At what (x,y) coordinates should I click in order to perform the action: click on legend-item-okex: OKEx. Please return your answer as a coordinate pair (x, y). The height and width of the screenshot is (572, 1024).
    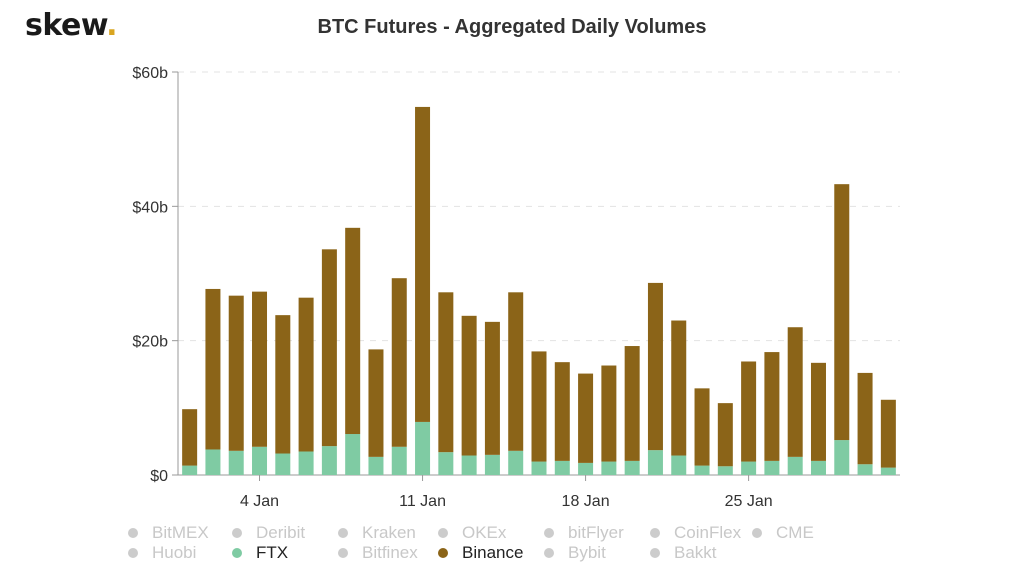
    Looking at the image, I should click on (472, 533).